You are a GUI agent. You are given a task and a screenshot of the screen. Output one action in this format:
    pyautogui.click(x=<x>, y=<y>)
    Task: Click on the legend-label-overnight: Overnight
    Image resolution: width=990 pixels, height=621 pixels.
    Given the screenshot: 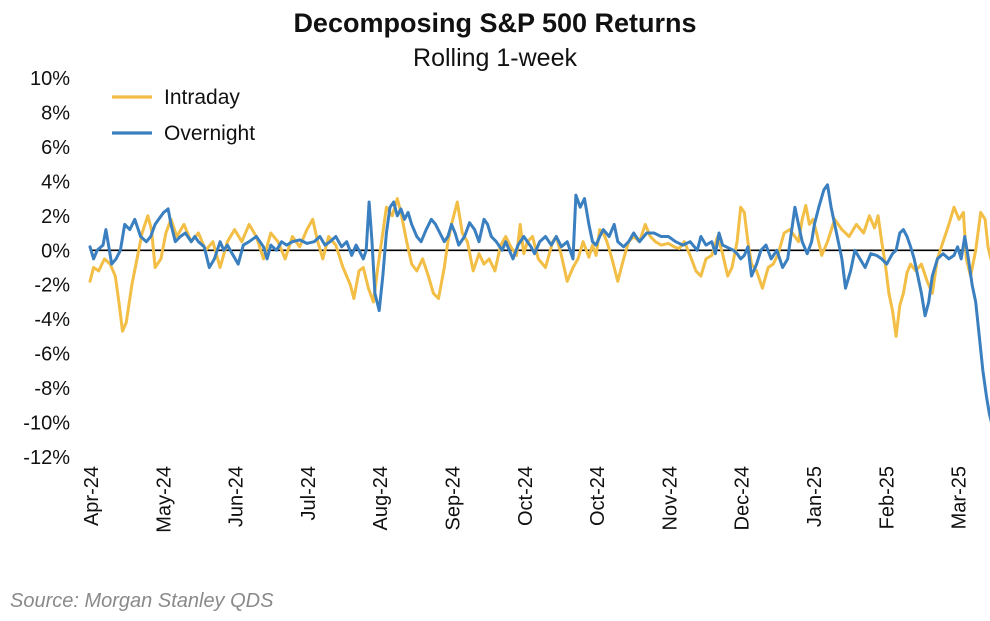 What is the action you would take?
    pyautogui.click(x=209, y=133)
    